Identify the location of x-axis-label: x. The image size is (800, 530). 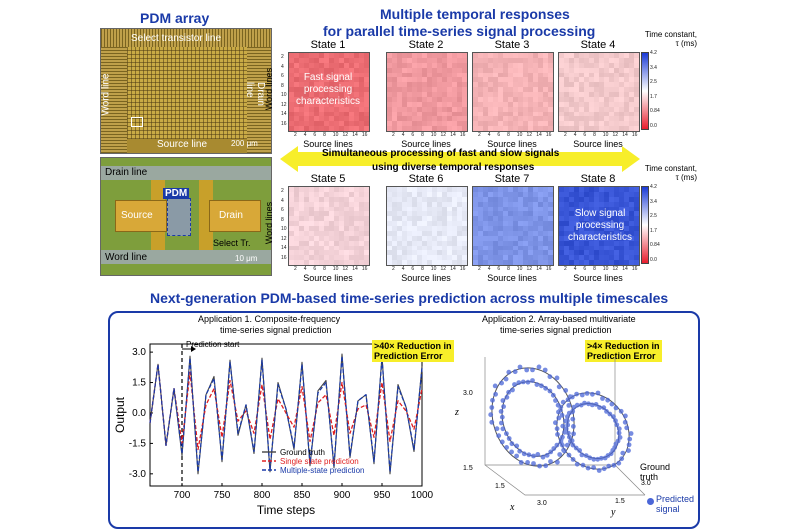
(512, 507).